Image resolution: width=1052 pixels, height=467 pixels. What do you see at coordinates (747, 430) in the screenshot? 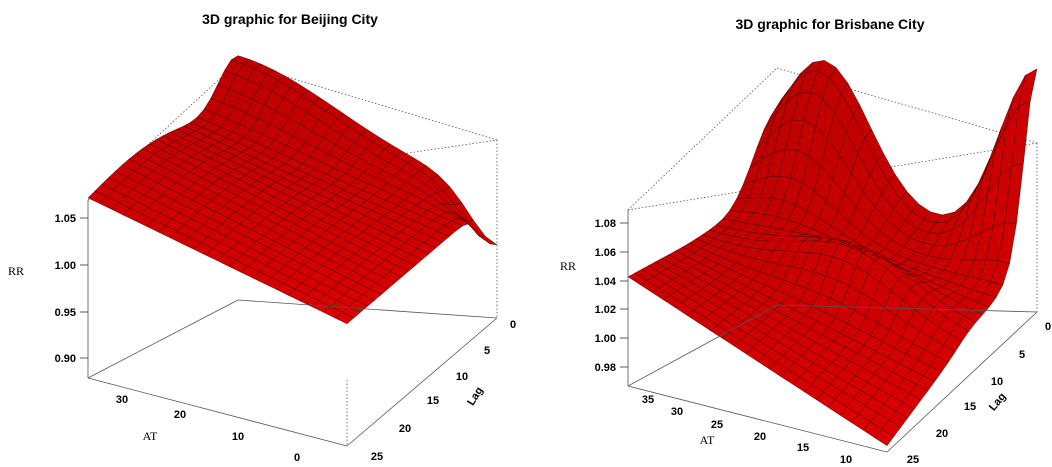
I see `x-axis: 35 30 25 20 15 10` at bounding box center [747, 430].